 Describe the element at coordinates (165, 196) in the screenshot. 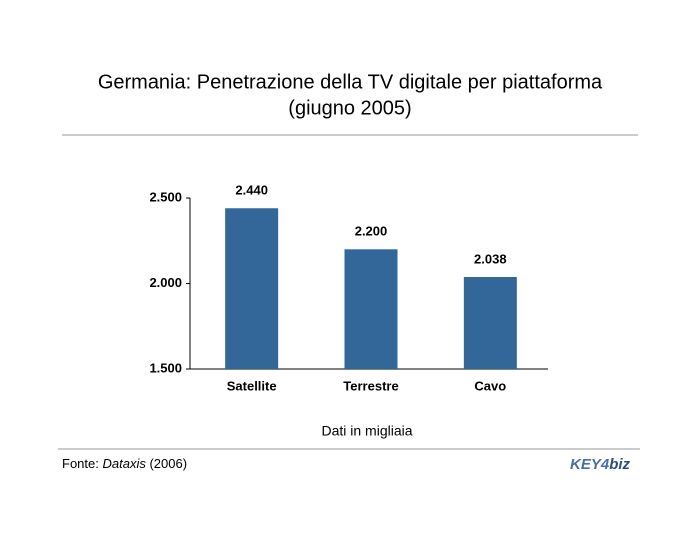

I see `y-tick-label: 2.500` at that location.